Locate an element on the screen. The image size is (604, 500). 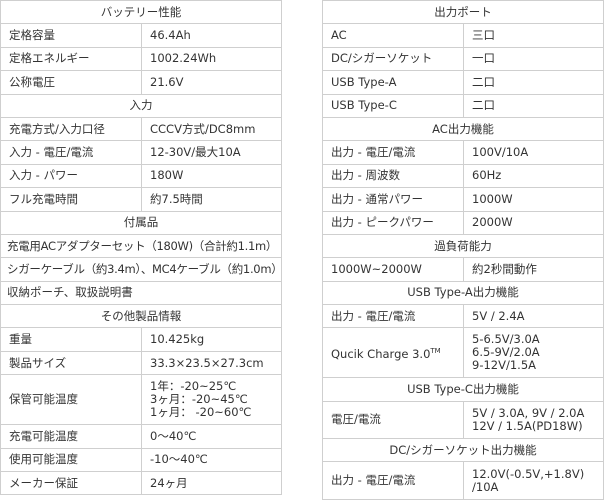
table-row: 充電可能温度 0〜40℃ is located at coordinates (141, 436).